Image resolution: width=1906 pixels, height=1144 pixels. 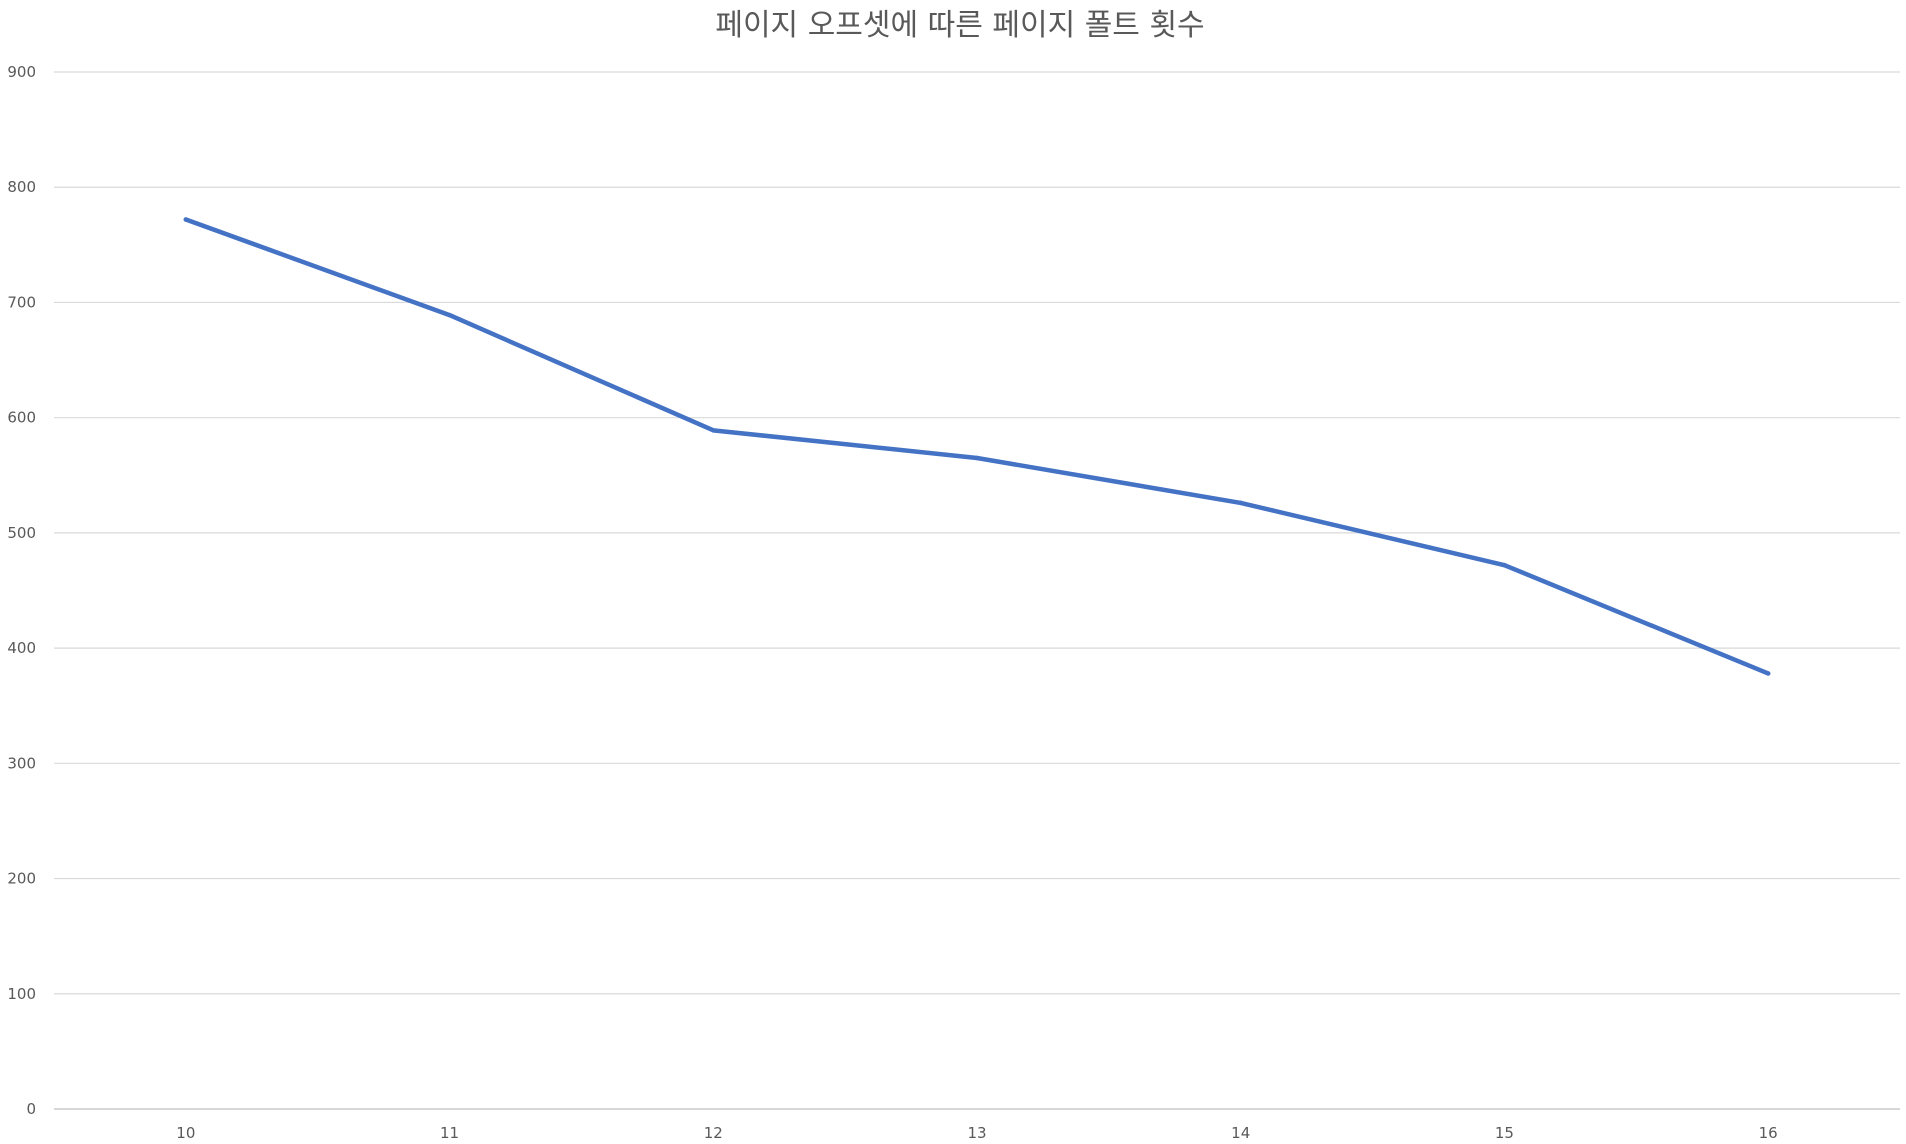 I want to click on x-tick-label: 14, so click(x=1240, y=1133).